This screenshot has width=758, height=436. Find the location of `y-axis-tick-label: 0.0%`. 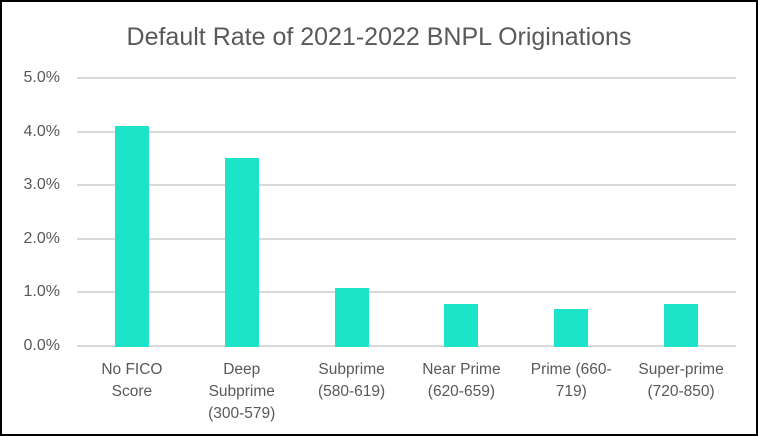

y-axis-tick-label: 0.0% is located at coordinates (41, 345).